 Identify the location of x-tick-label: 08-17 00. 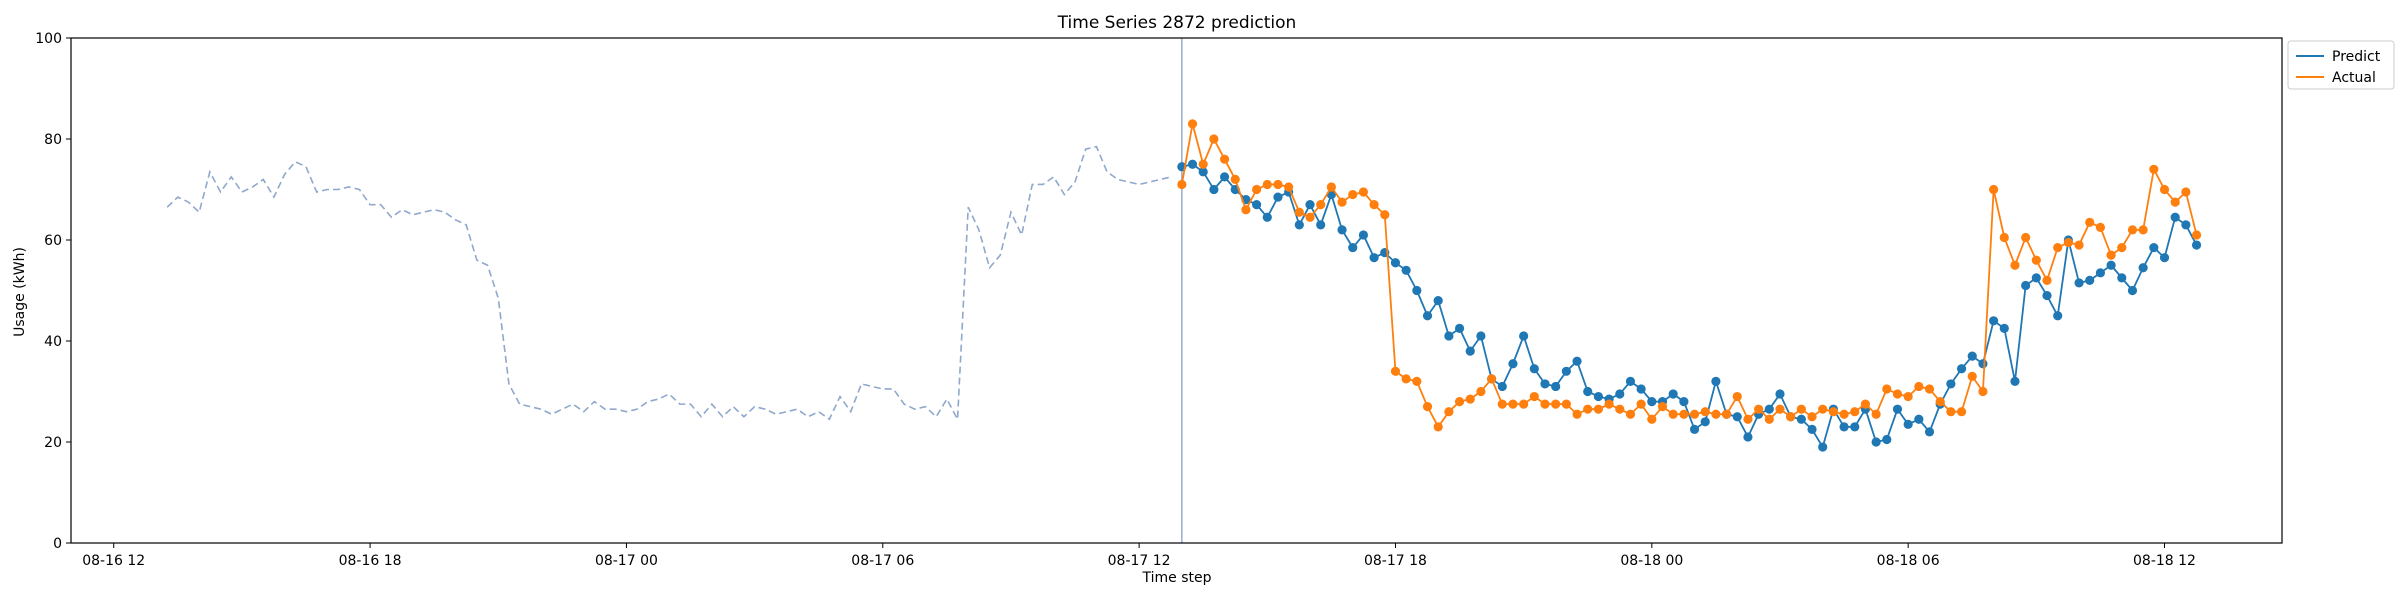
(626, 561).